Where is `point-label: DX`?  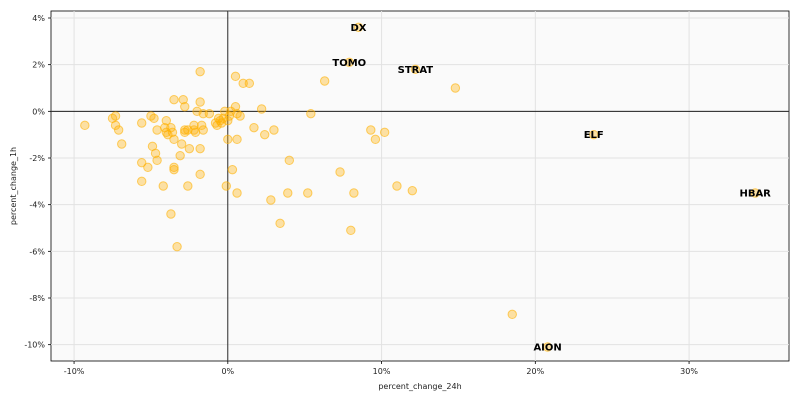
point-label: DX is located at coordinates (358, 28).